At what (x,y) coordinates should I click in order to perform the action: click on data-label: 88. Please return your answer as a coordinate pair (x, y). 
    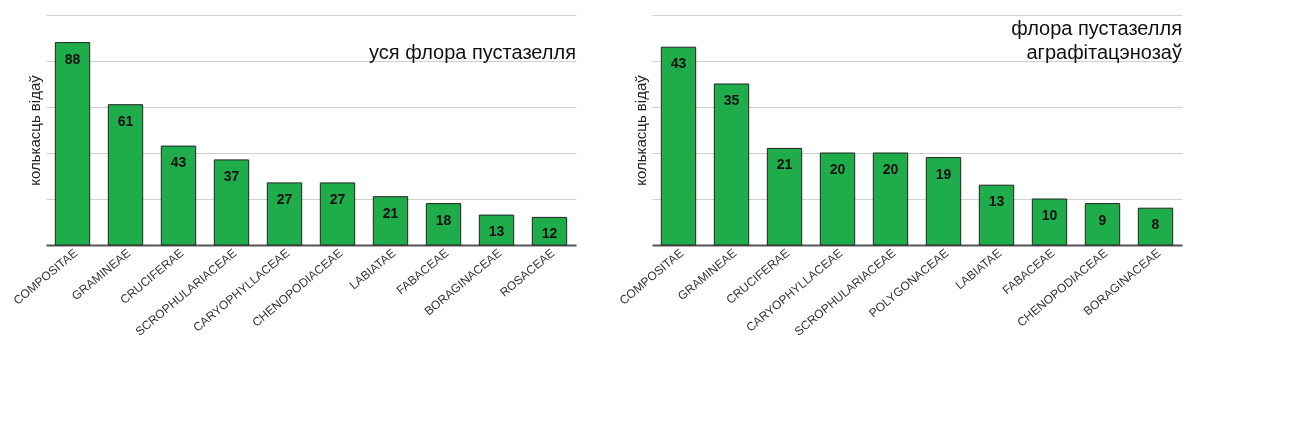
    Looking at the image, I should click on (72, 58).